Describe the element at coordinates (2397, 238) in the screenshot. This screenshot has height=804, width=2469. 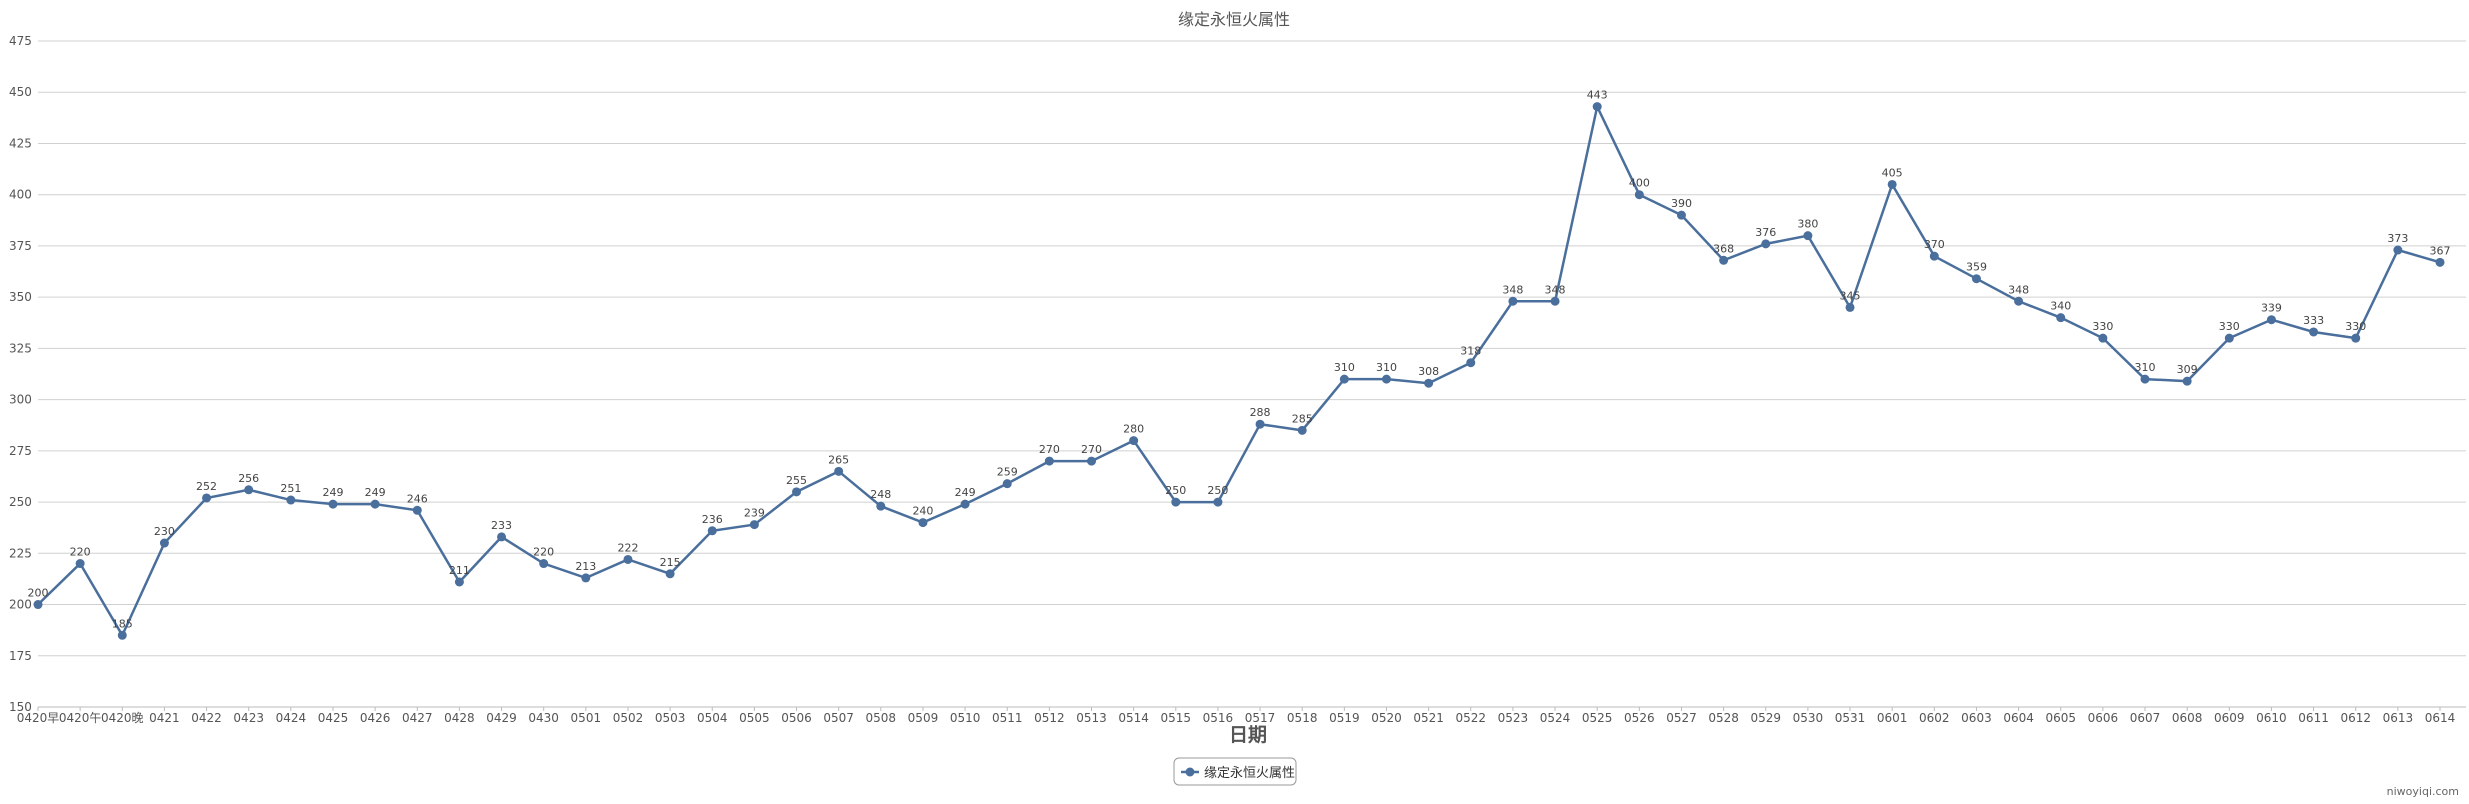
I see `data-label: 373` at that location.